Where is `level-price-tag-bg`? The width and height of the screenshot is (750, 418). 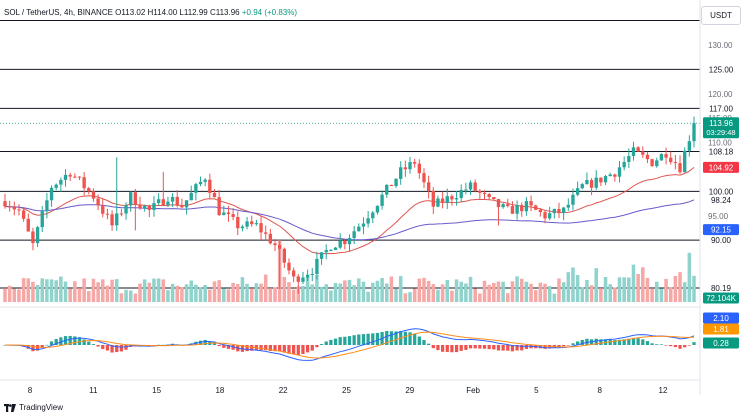
level-price-tag-bg is located at coordinates (721, 191).